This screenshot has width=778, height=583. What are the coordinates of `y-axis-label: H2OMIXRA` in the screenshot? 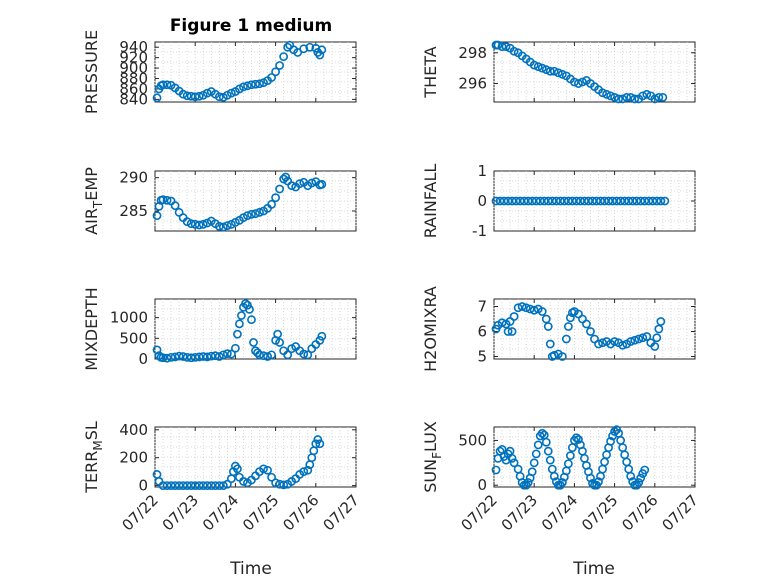 It's located at (430, 329).